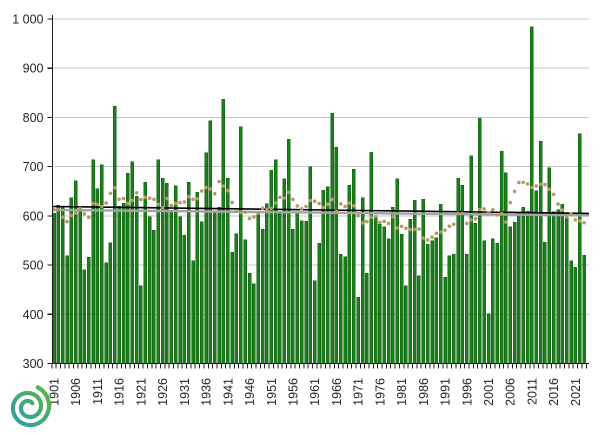 This screenshot has width=613, height=435. Describe the element at coordinates (145, 273) in the screenshot. I see `bar-1922` at that location.